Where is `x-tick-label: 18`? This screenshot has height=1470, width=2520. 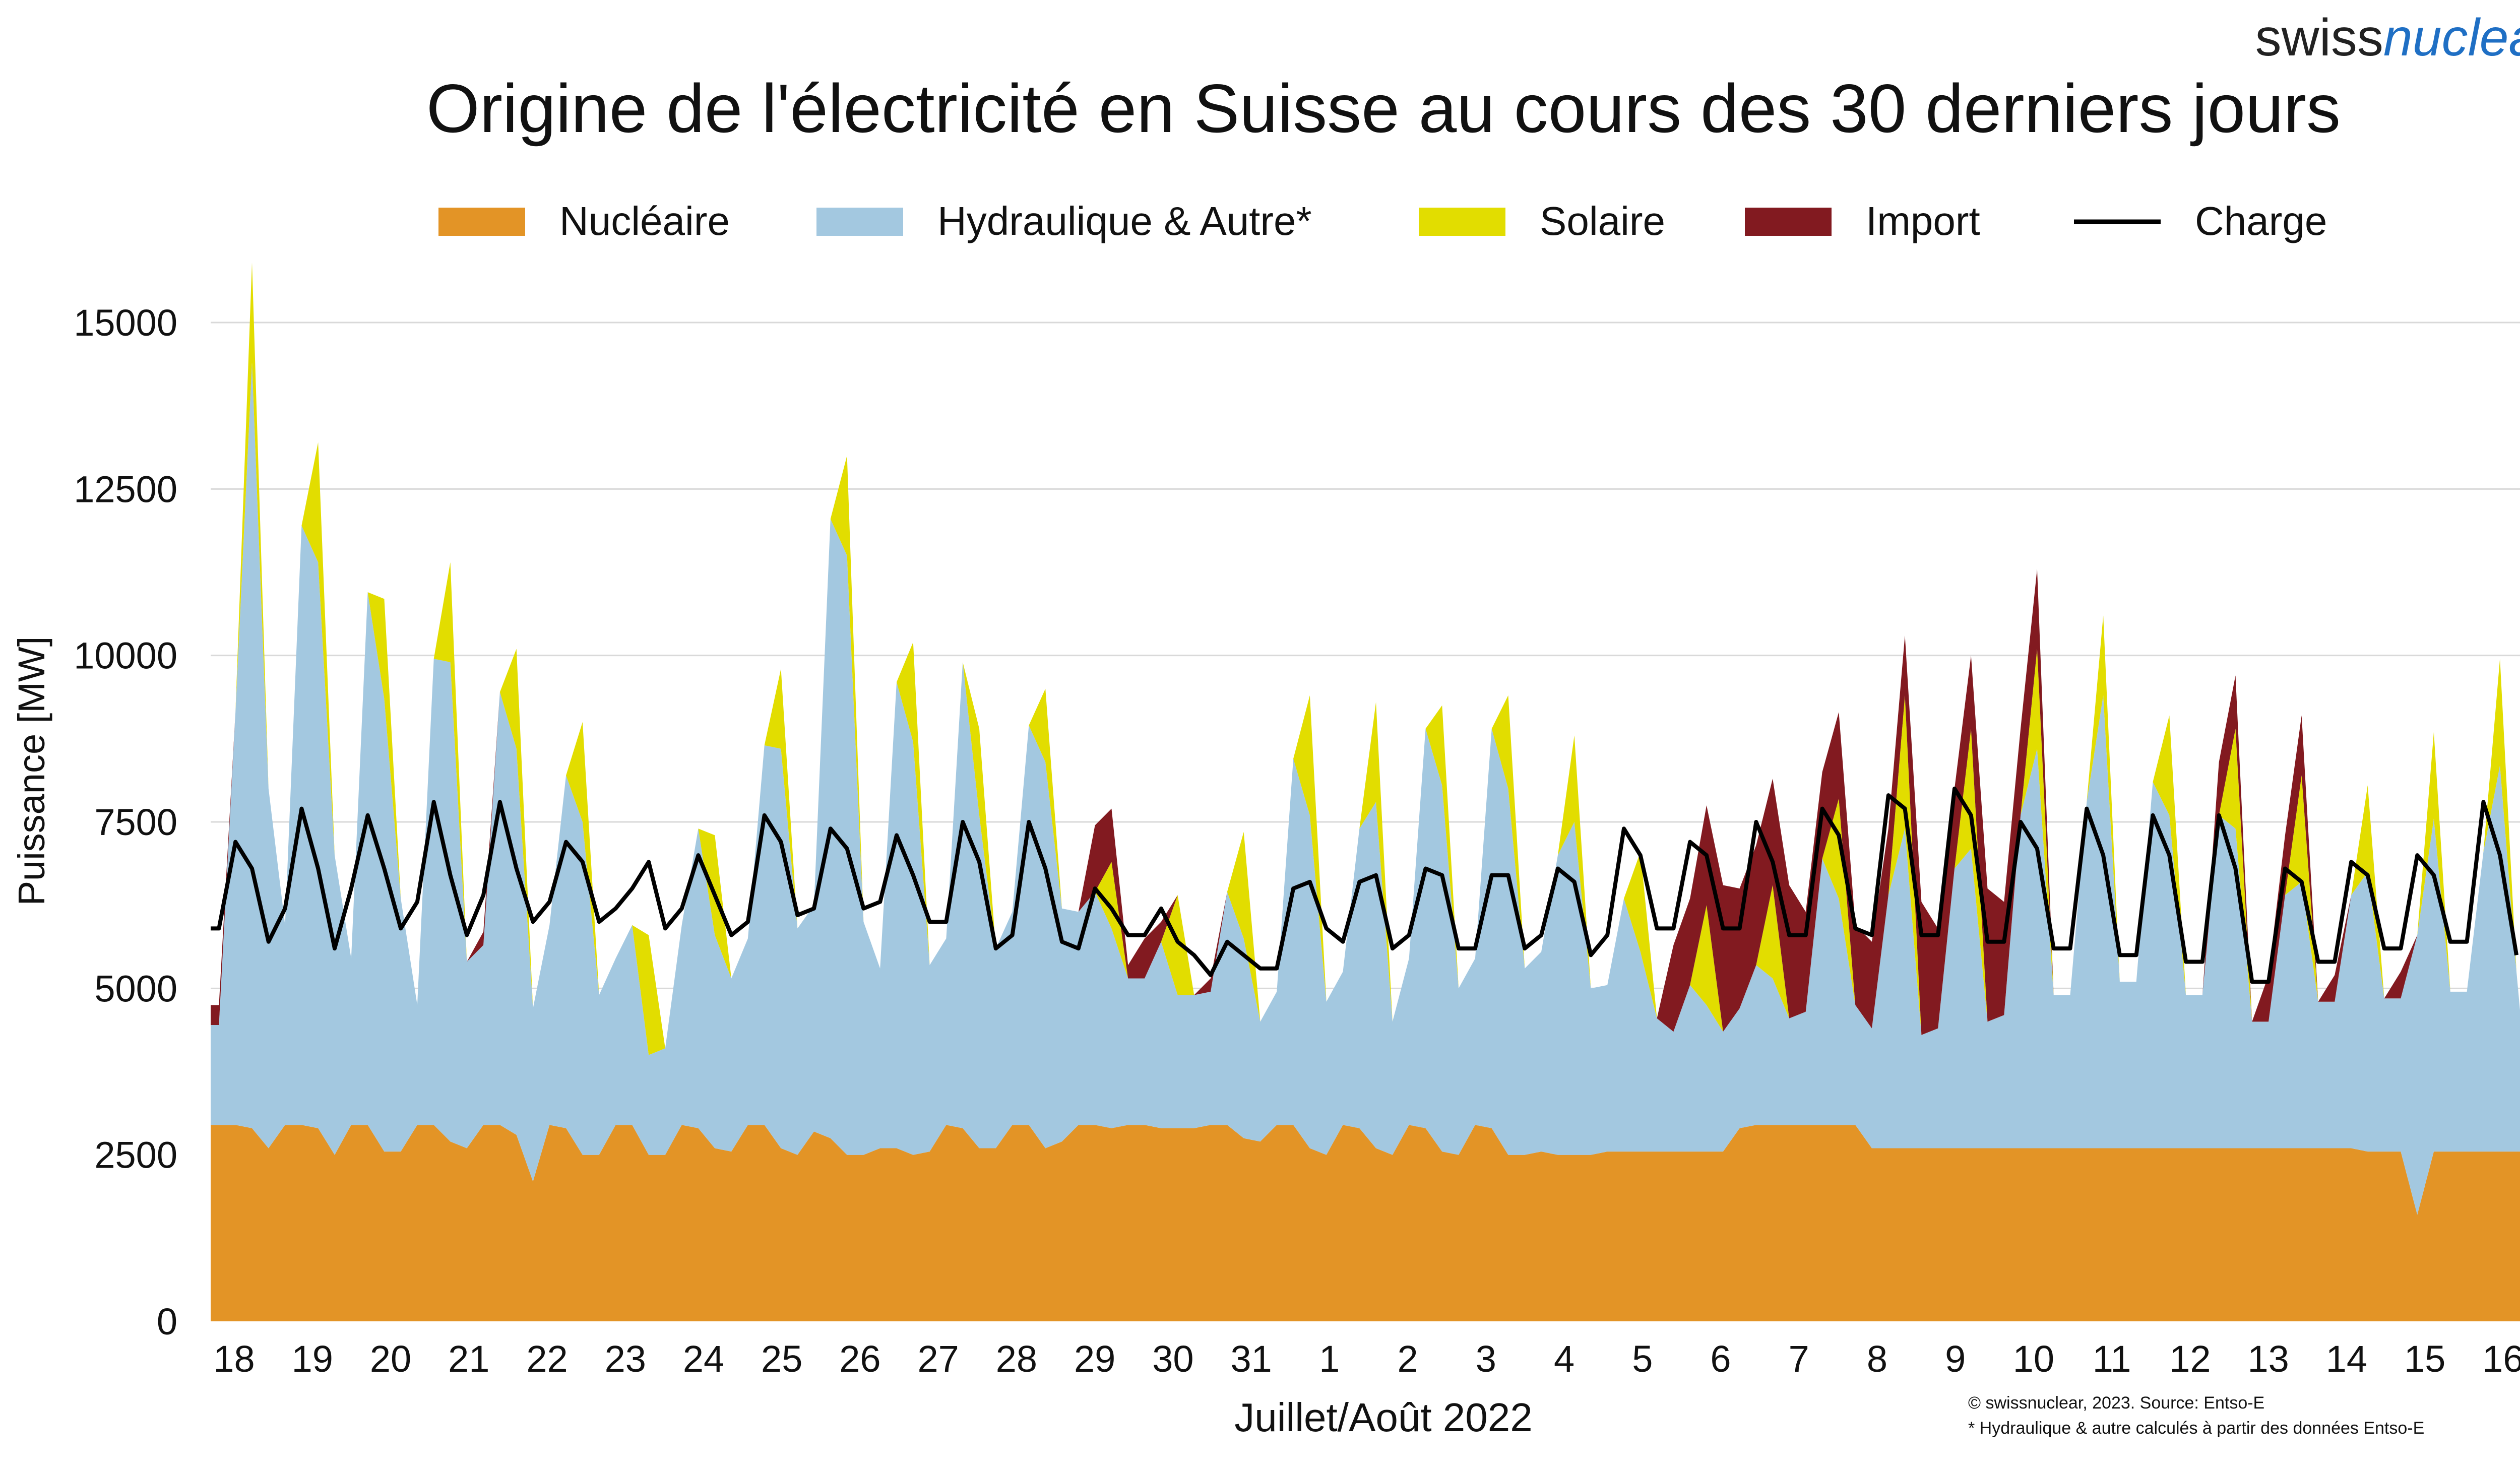
x-tick-label: 18 is located at coordinates (234, 1359).